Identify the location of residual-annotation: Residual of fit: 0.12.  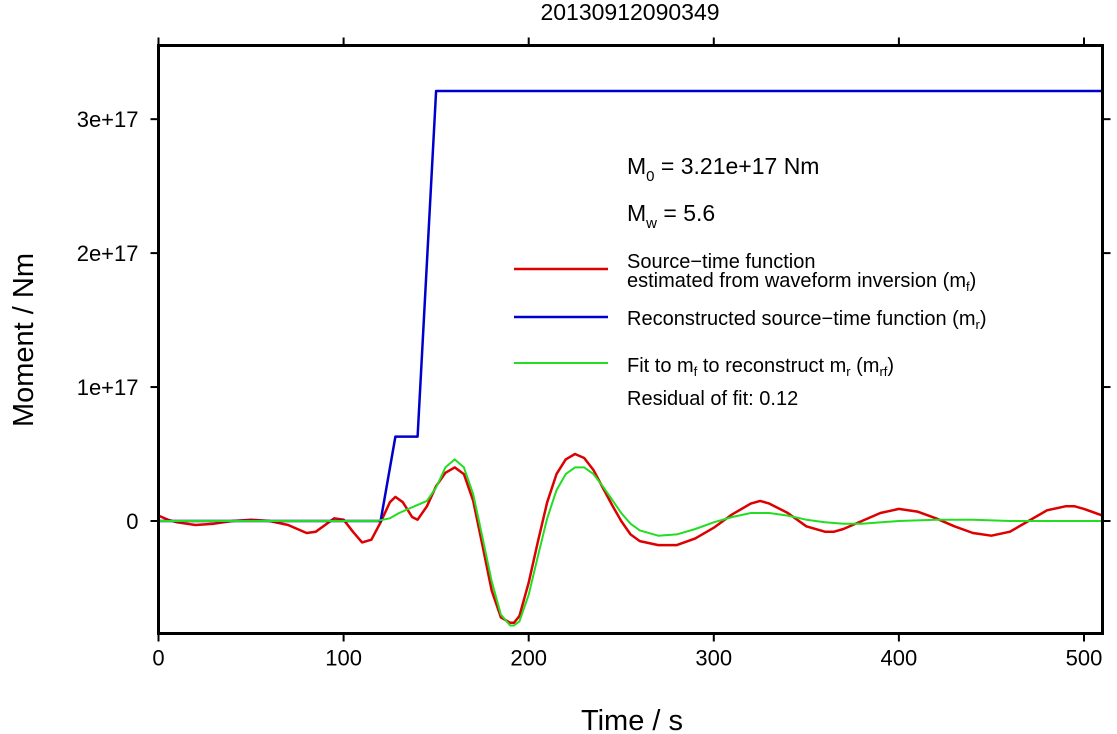
(712, 399).